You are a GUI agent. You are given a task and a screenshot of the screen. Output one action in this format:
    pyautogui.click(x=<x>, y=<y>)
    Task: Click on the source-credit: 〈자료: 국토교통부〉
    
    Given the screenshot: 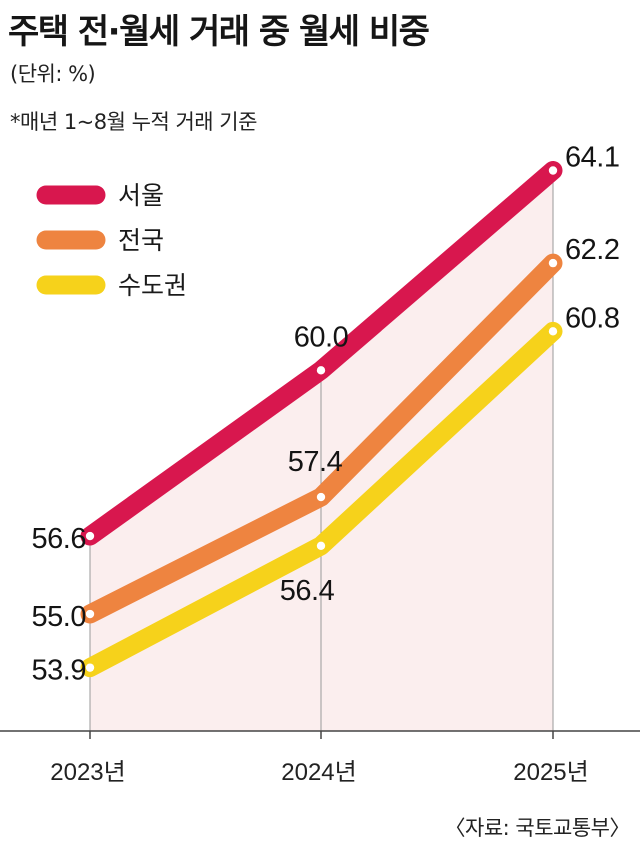 What is the action you would take?
    pyautogui.click(x=537, y=828)
    